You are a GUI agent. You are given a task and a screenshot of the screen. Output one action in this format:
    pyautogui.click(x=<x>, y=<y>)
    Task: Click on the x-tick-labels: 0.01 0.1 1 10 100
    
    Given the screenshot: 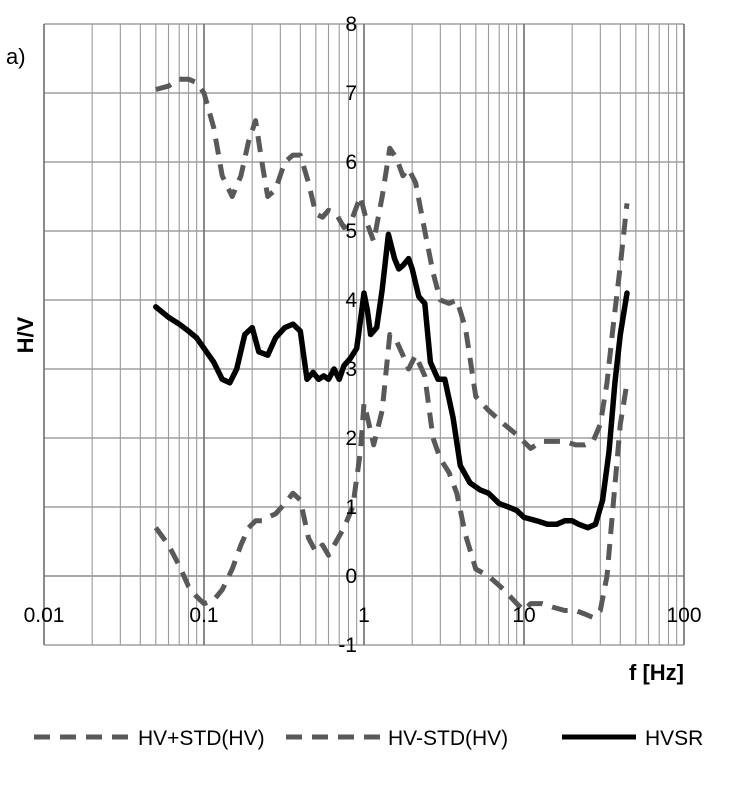 What is the action you would take?
    pyautogui.click(x=363, y=615)
    